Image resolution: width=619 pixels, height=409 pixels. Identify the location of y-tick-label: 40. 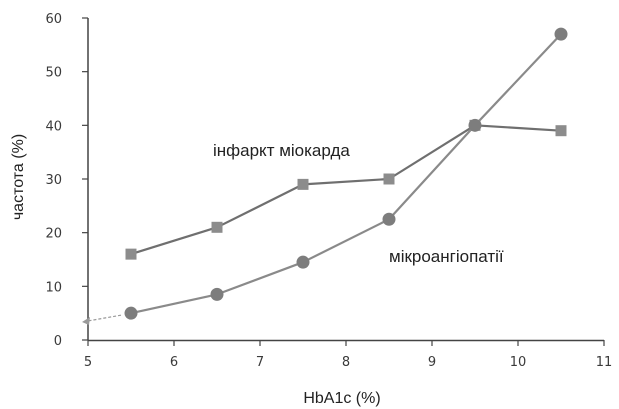
(53, 126).